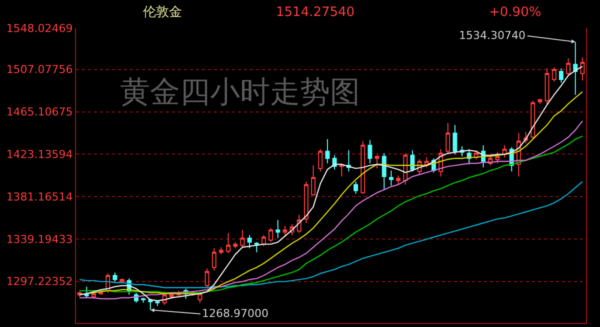  I want to click on y-tick-label: 1548.02469, so click(39, 28).